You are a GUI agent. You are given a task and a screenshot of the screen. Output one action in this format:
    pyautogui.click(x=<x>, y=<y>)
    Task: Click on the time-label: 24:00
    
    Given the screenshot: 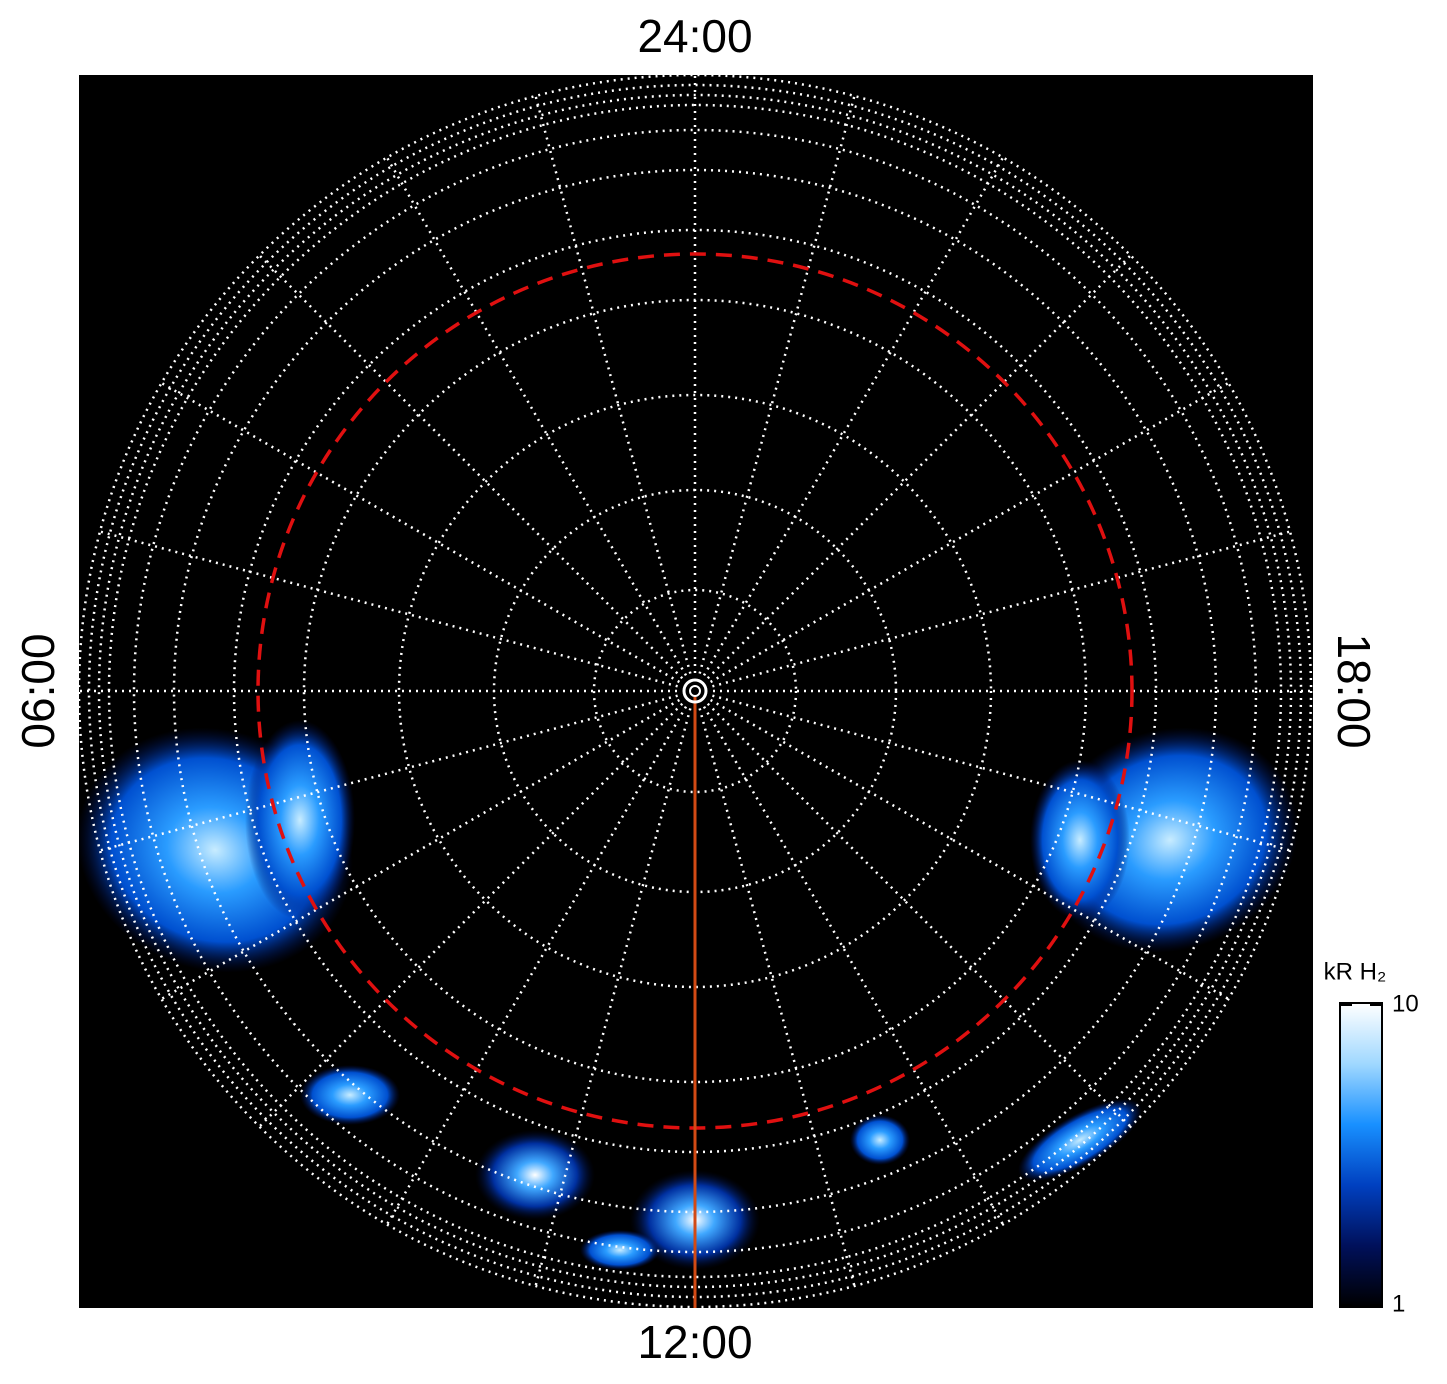 What is the action you would take?
    pyautogui.click(x=694, y=36)
    